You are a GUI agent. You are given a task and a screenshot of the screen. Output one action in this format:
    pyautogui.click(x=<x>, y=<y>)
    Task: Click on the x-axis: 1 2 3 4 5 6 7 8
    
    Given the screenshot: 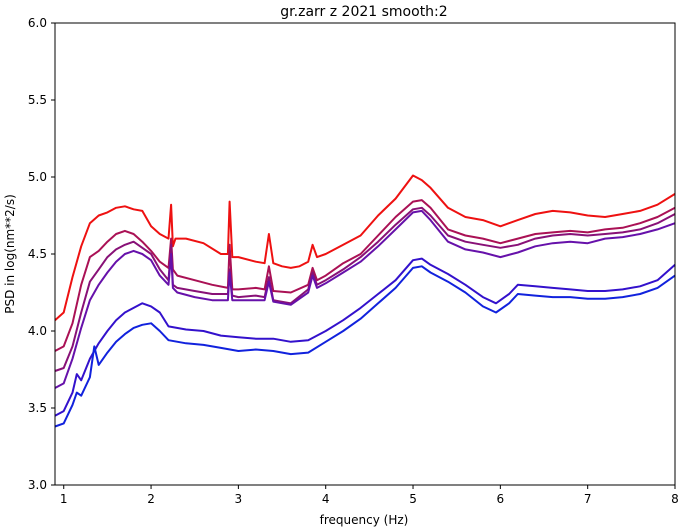 What is the action you would take?
    pyautogui.click(x=369, y=495)
    